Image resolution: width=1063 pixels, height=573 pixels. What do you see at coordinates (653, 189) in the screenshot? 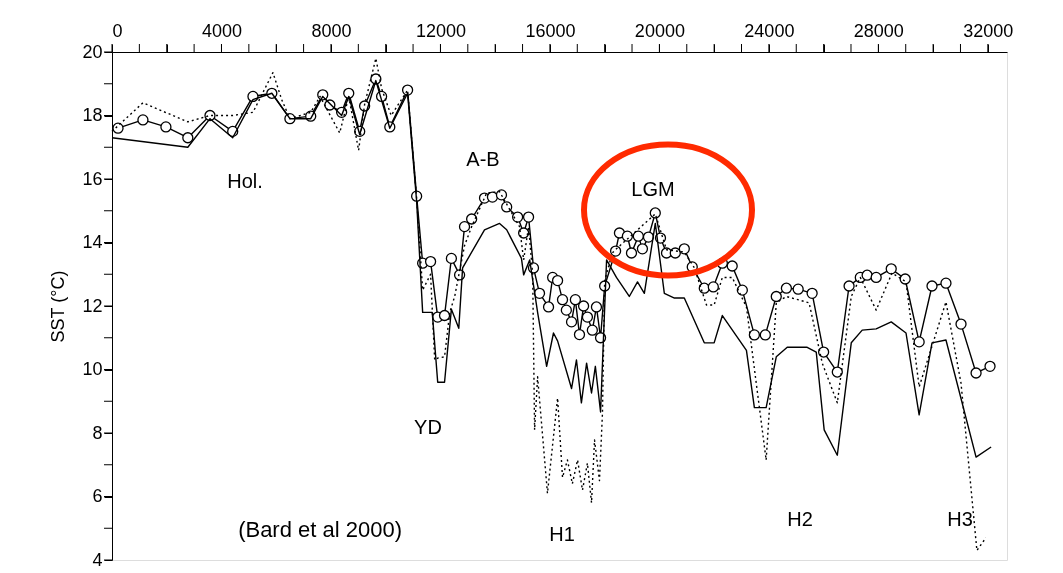
I see `annotation: LGM` at bounding box center [653, 189].